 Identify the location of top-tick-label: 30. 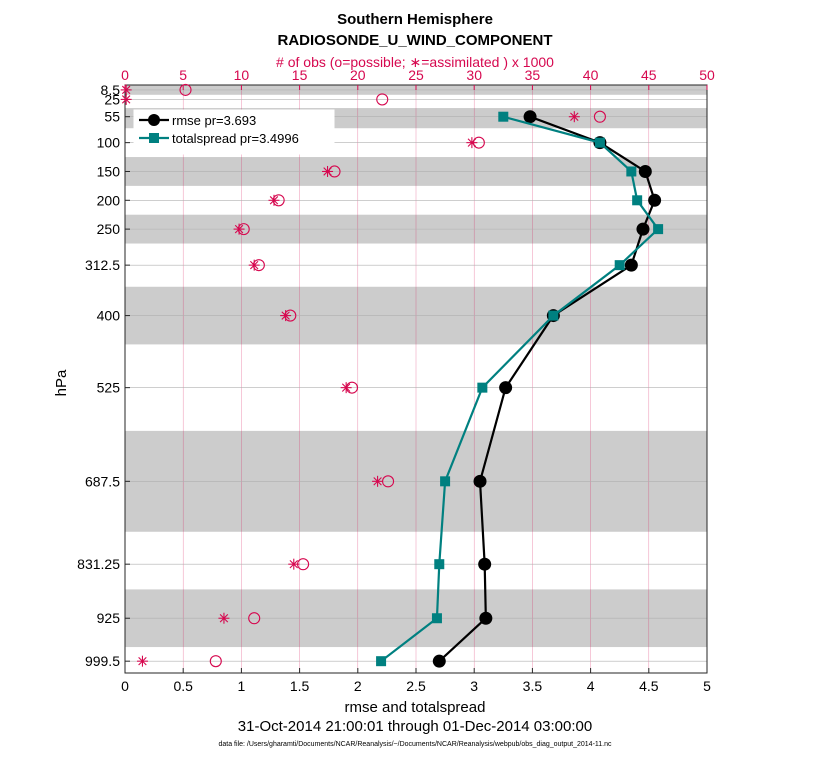
(474, 75).